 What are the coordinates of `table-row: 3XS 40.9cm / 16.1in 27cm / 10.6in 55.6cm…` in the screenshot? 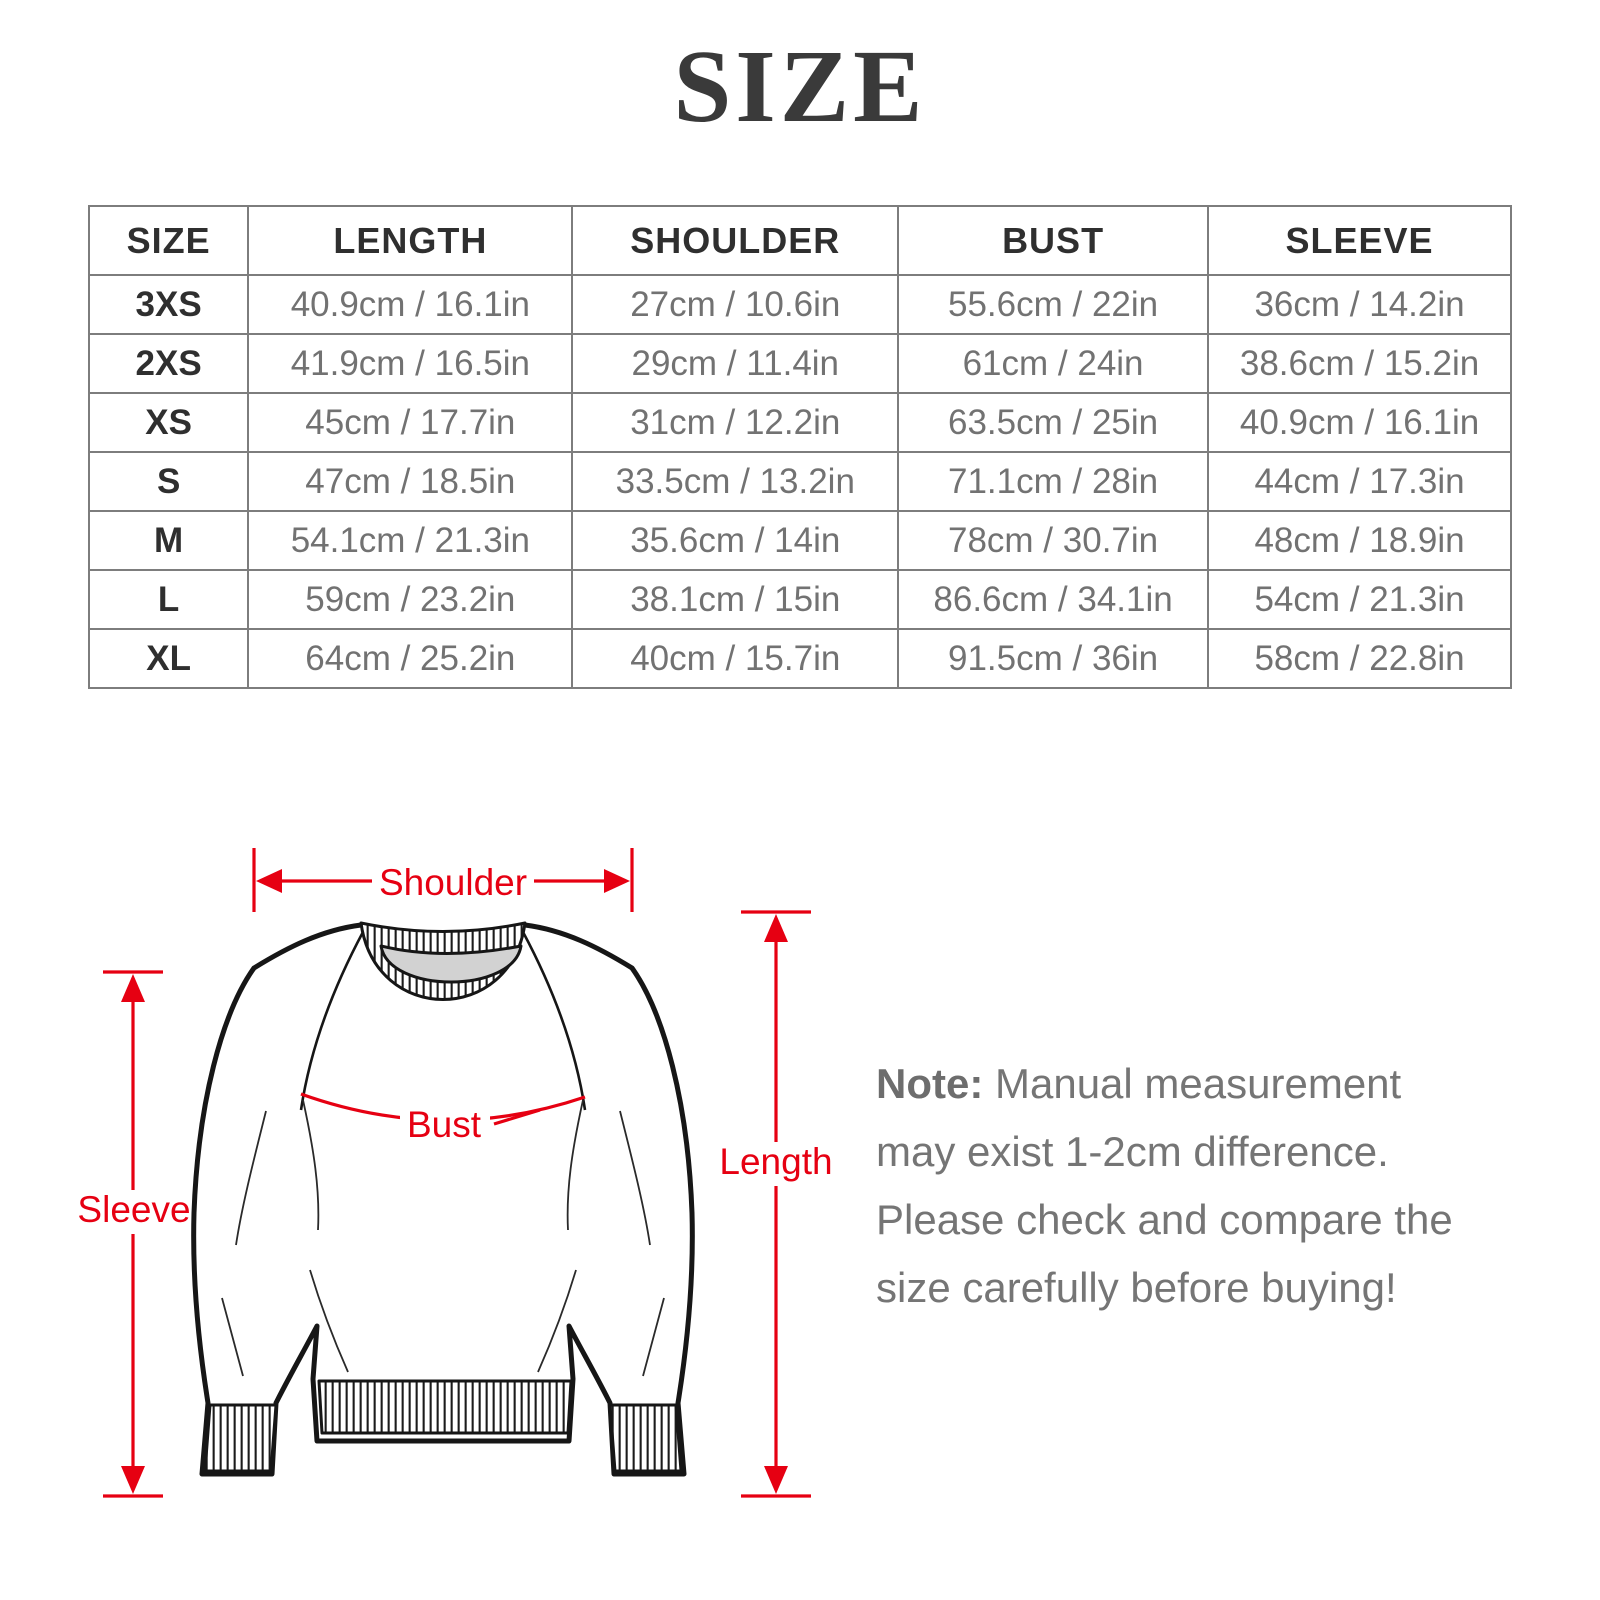 It's located at (799, 304).